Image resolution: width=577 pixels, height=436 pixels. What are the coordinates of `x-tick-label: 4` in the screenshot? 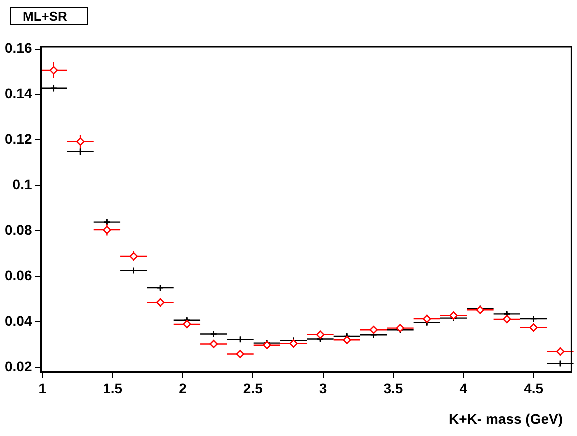 It's located at (464, 388).